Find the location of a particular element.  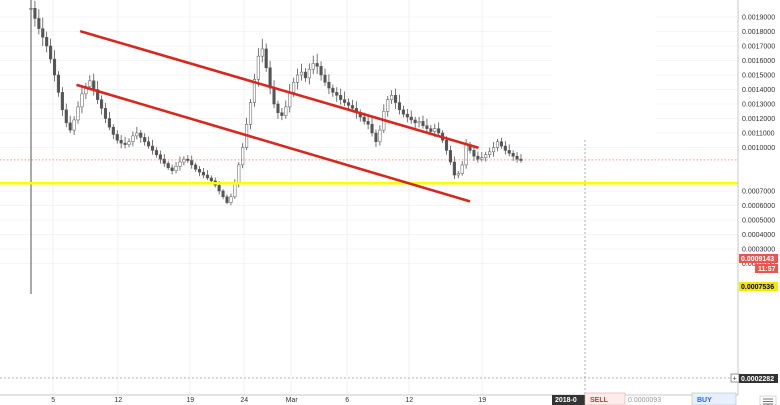

current-price-tag-bg is located at coordinates (758, 258).